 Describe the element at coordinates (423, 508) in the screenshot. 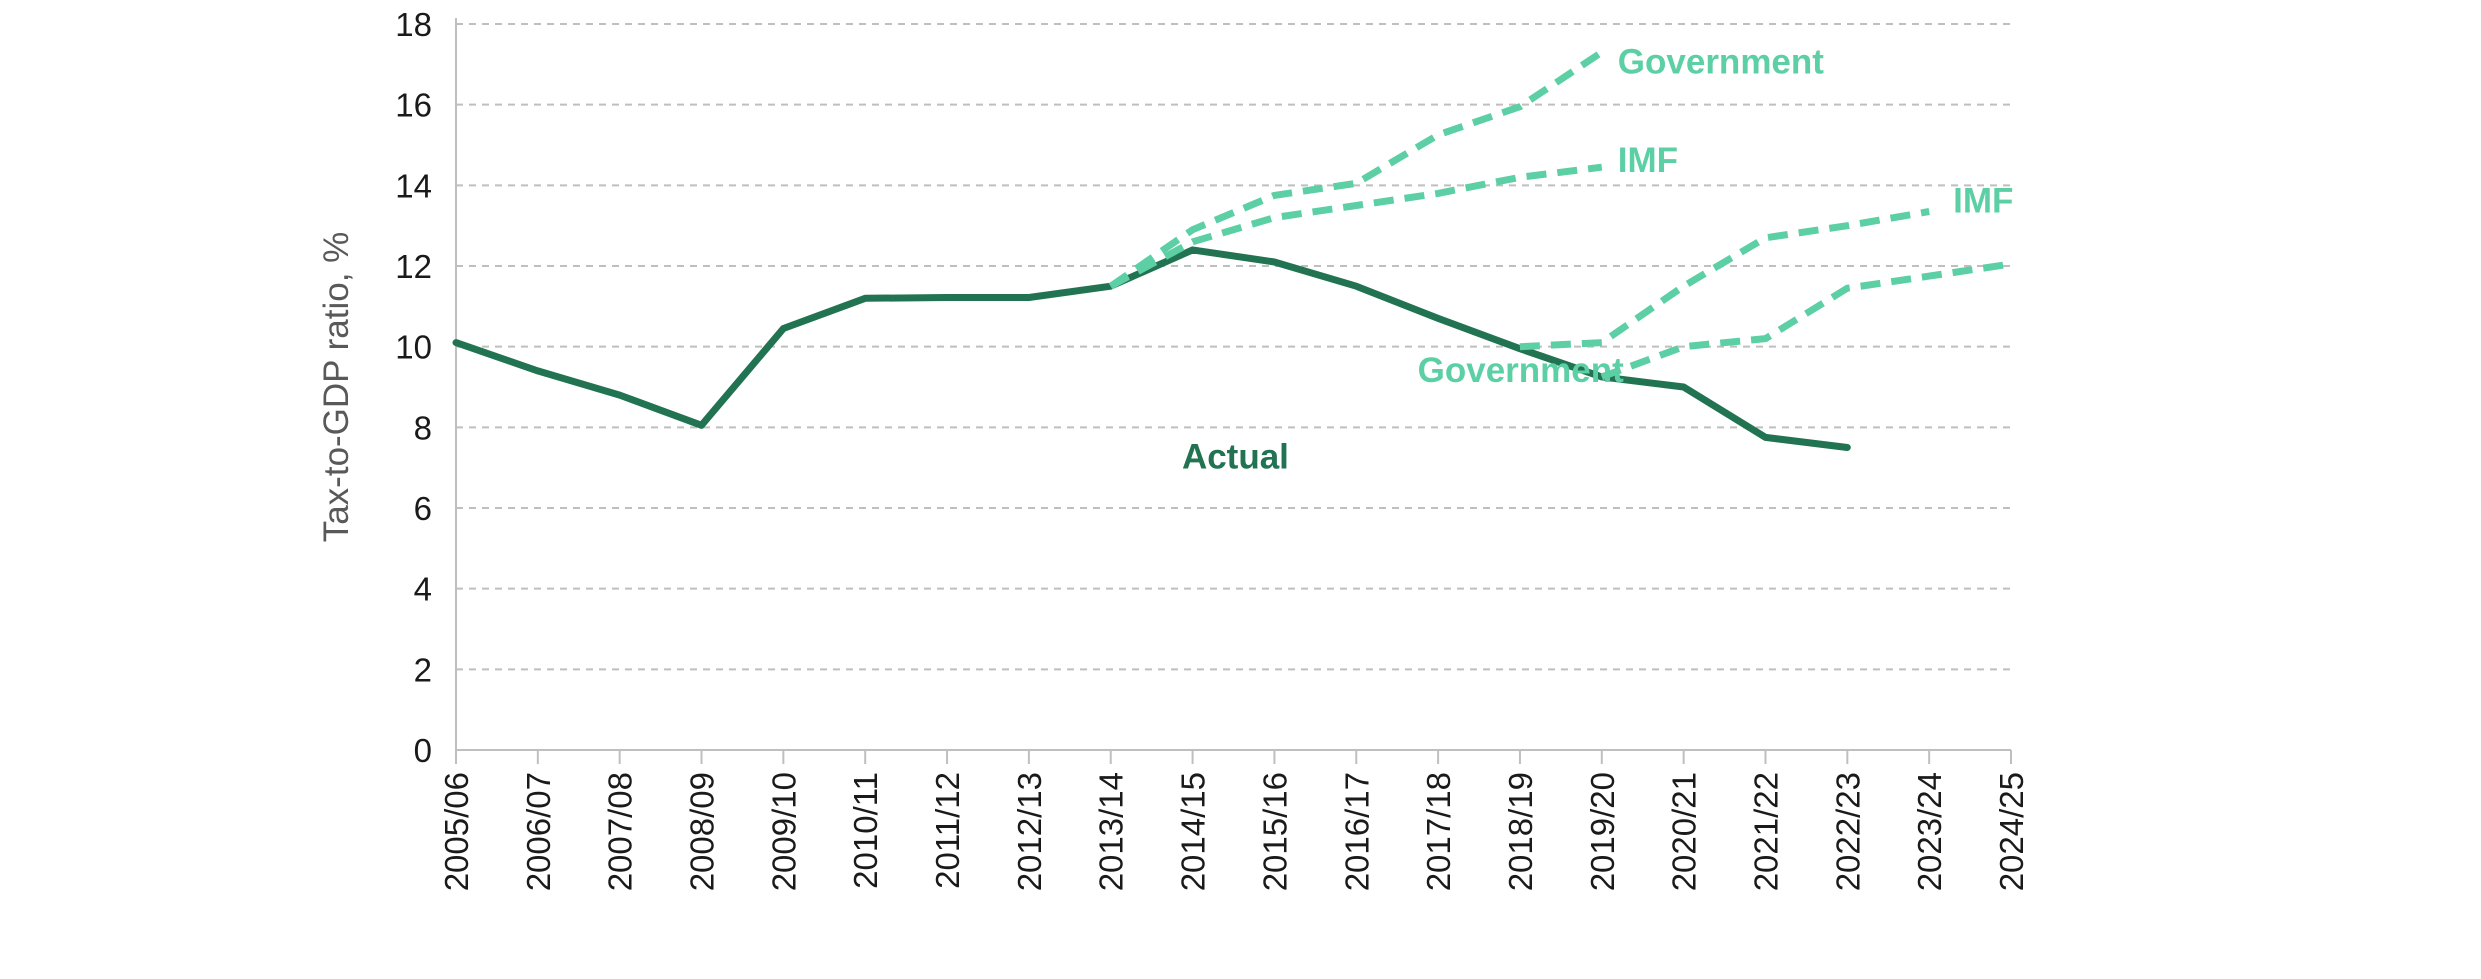

I see `y-tick-label: 6` at that location.